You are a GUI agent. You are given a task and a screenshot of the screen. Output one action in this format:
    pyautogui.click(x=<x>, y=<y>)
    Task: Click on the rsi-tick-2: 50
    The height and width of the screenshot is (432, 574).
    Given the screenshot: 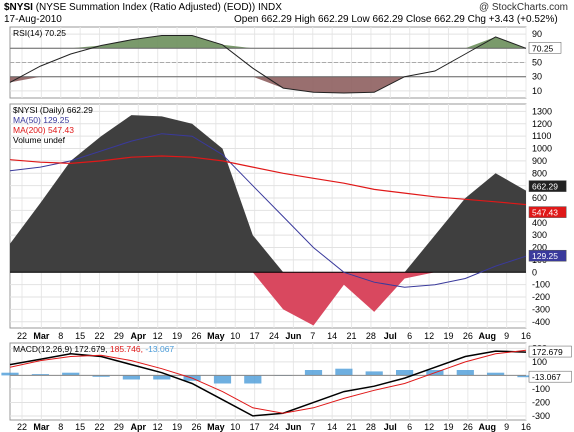 What is the action you would take?
    pyautogui.click(x=537, y=63)
    